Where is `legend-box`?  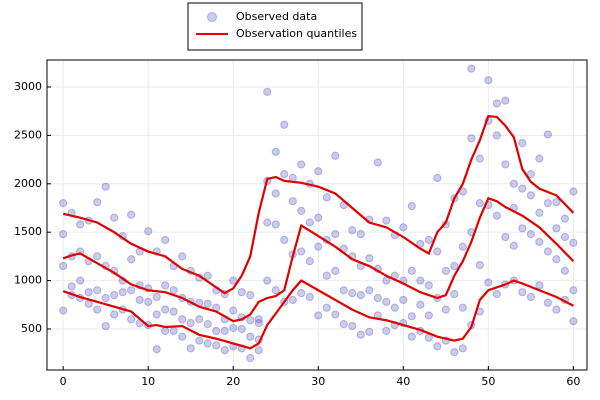 legend-box is located at coordinates (275, 26).